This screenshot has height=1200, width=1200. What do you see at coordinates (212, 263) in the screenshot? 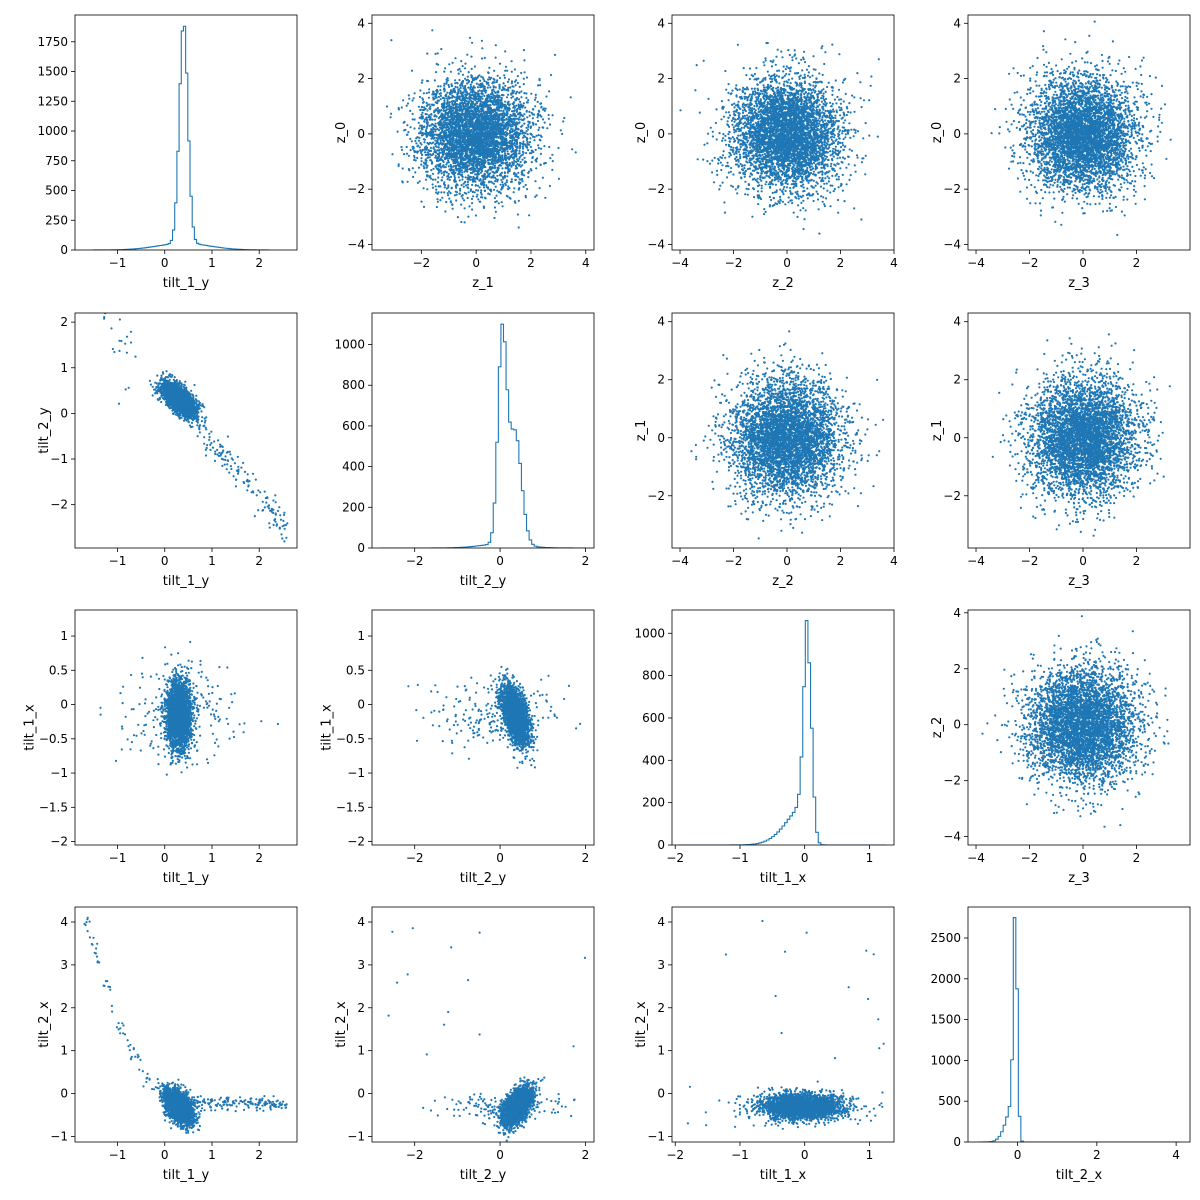
I see `x-tick-label: 1` at bounding box center [212, 263].